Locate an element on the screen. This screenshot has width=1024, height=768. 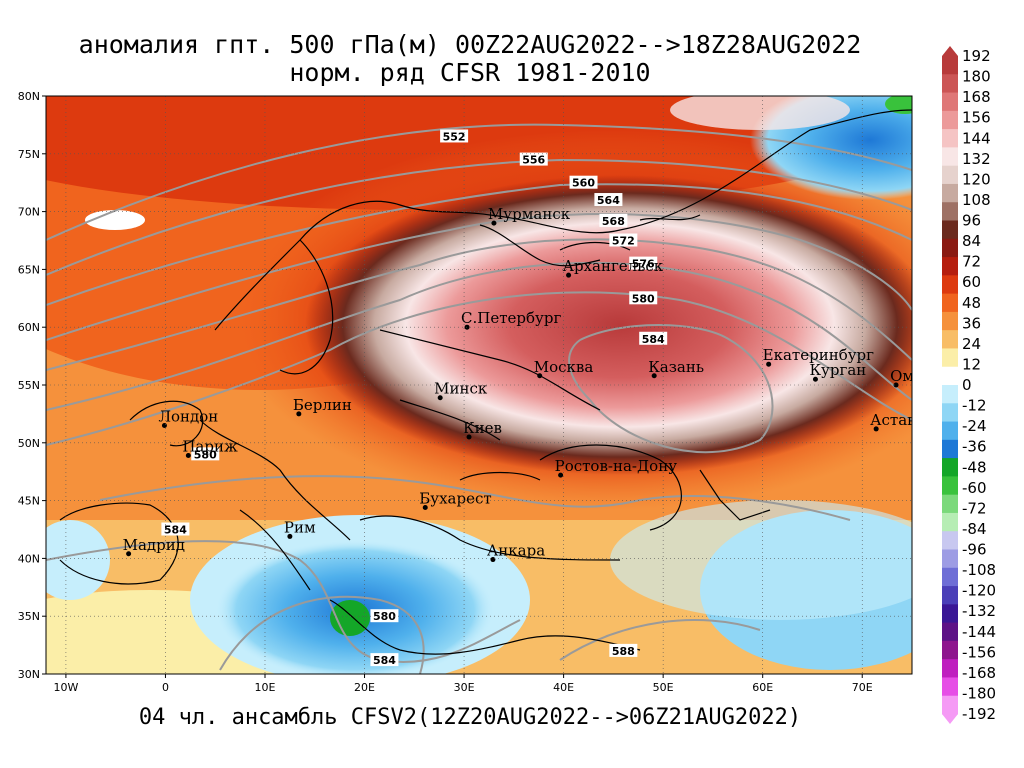
y-tick-label: 70N is located at coordinates (29, 212).